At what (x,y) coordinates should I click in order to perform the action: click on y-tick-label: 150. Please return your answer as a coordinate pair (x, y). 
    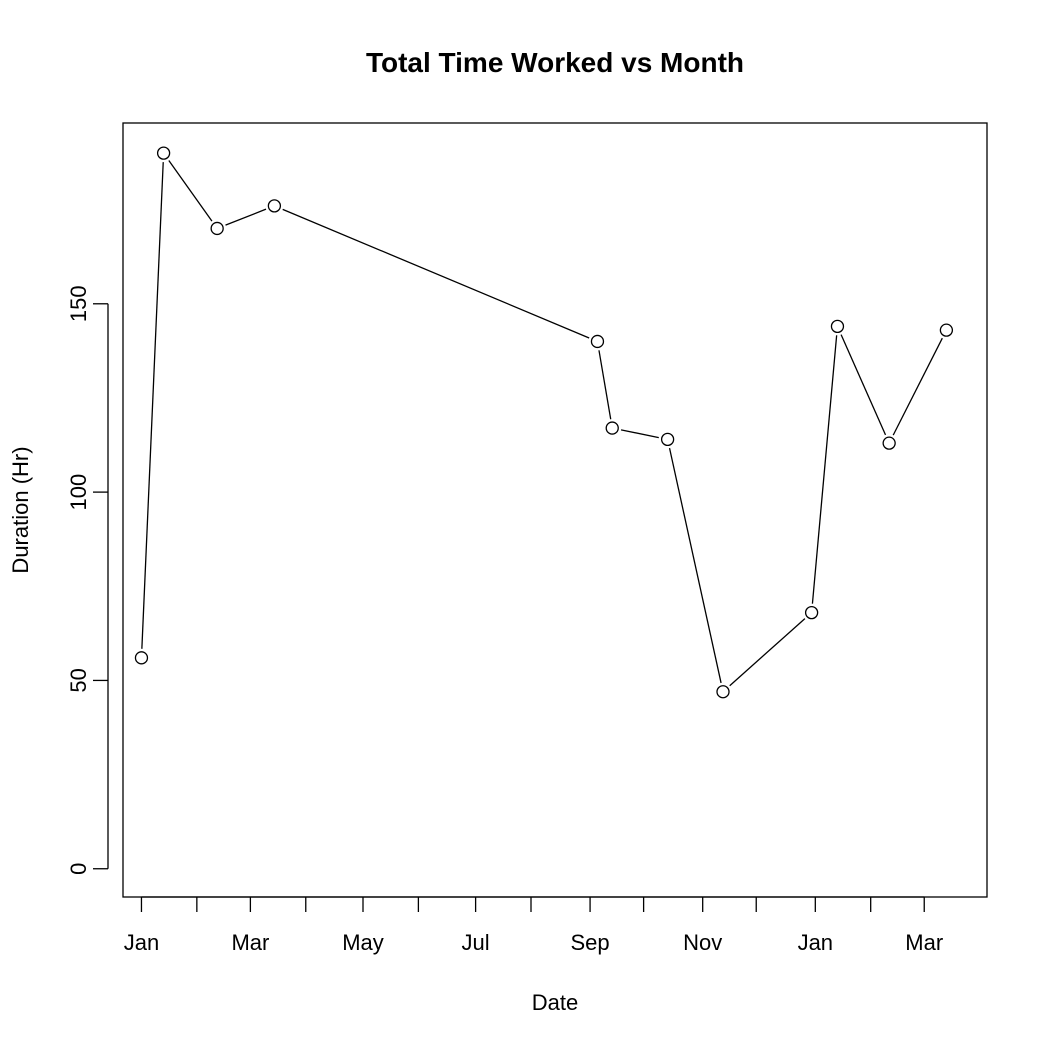
    Looking at the image, I should click on (78, 303).